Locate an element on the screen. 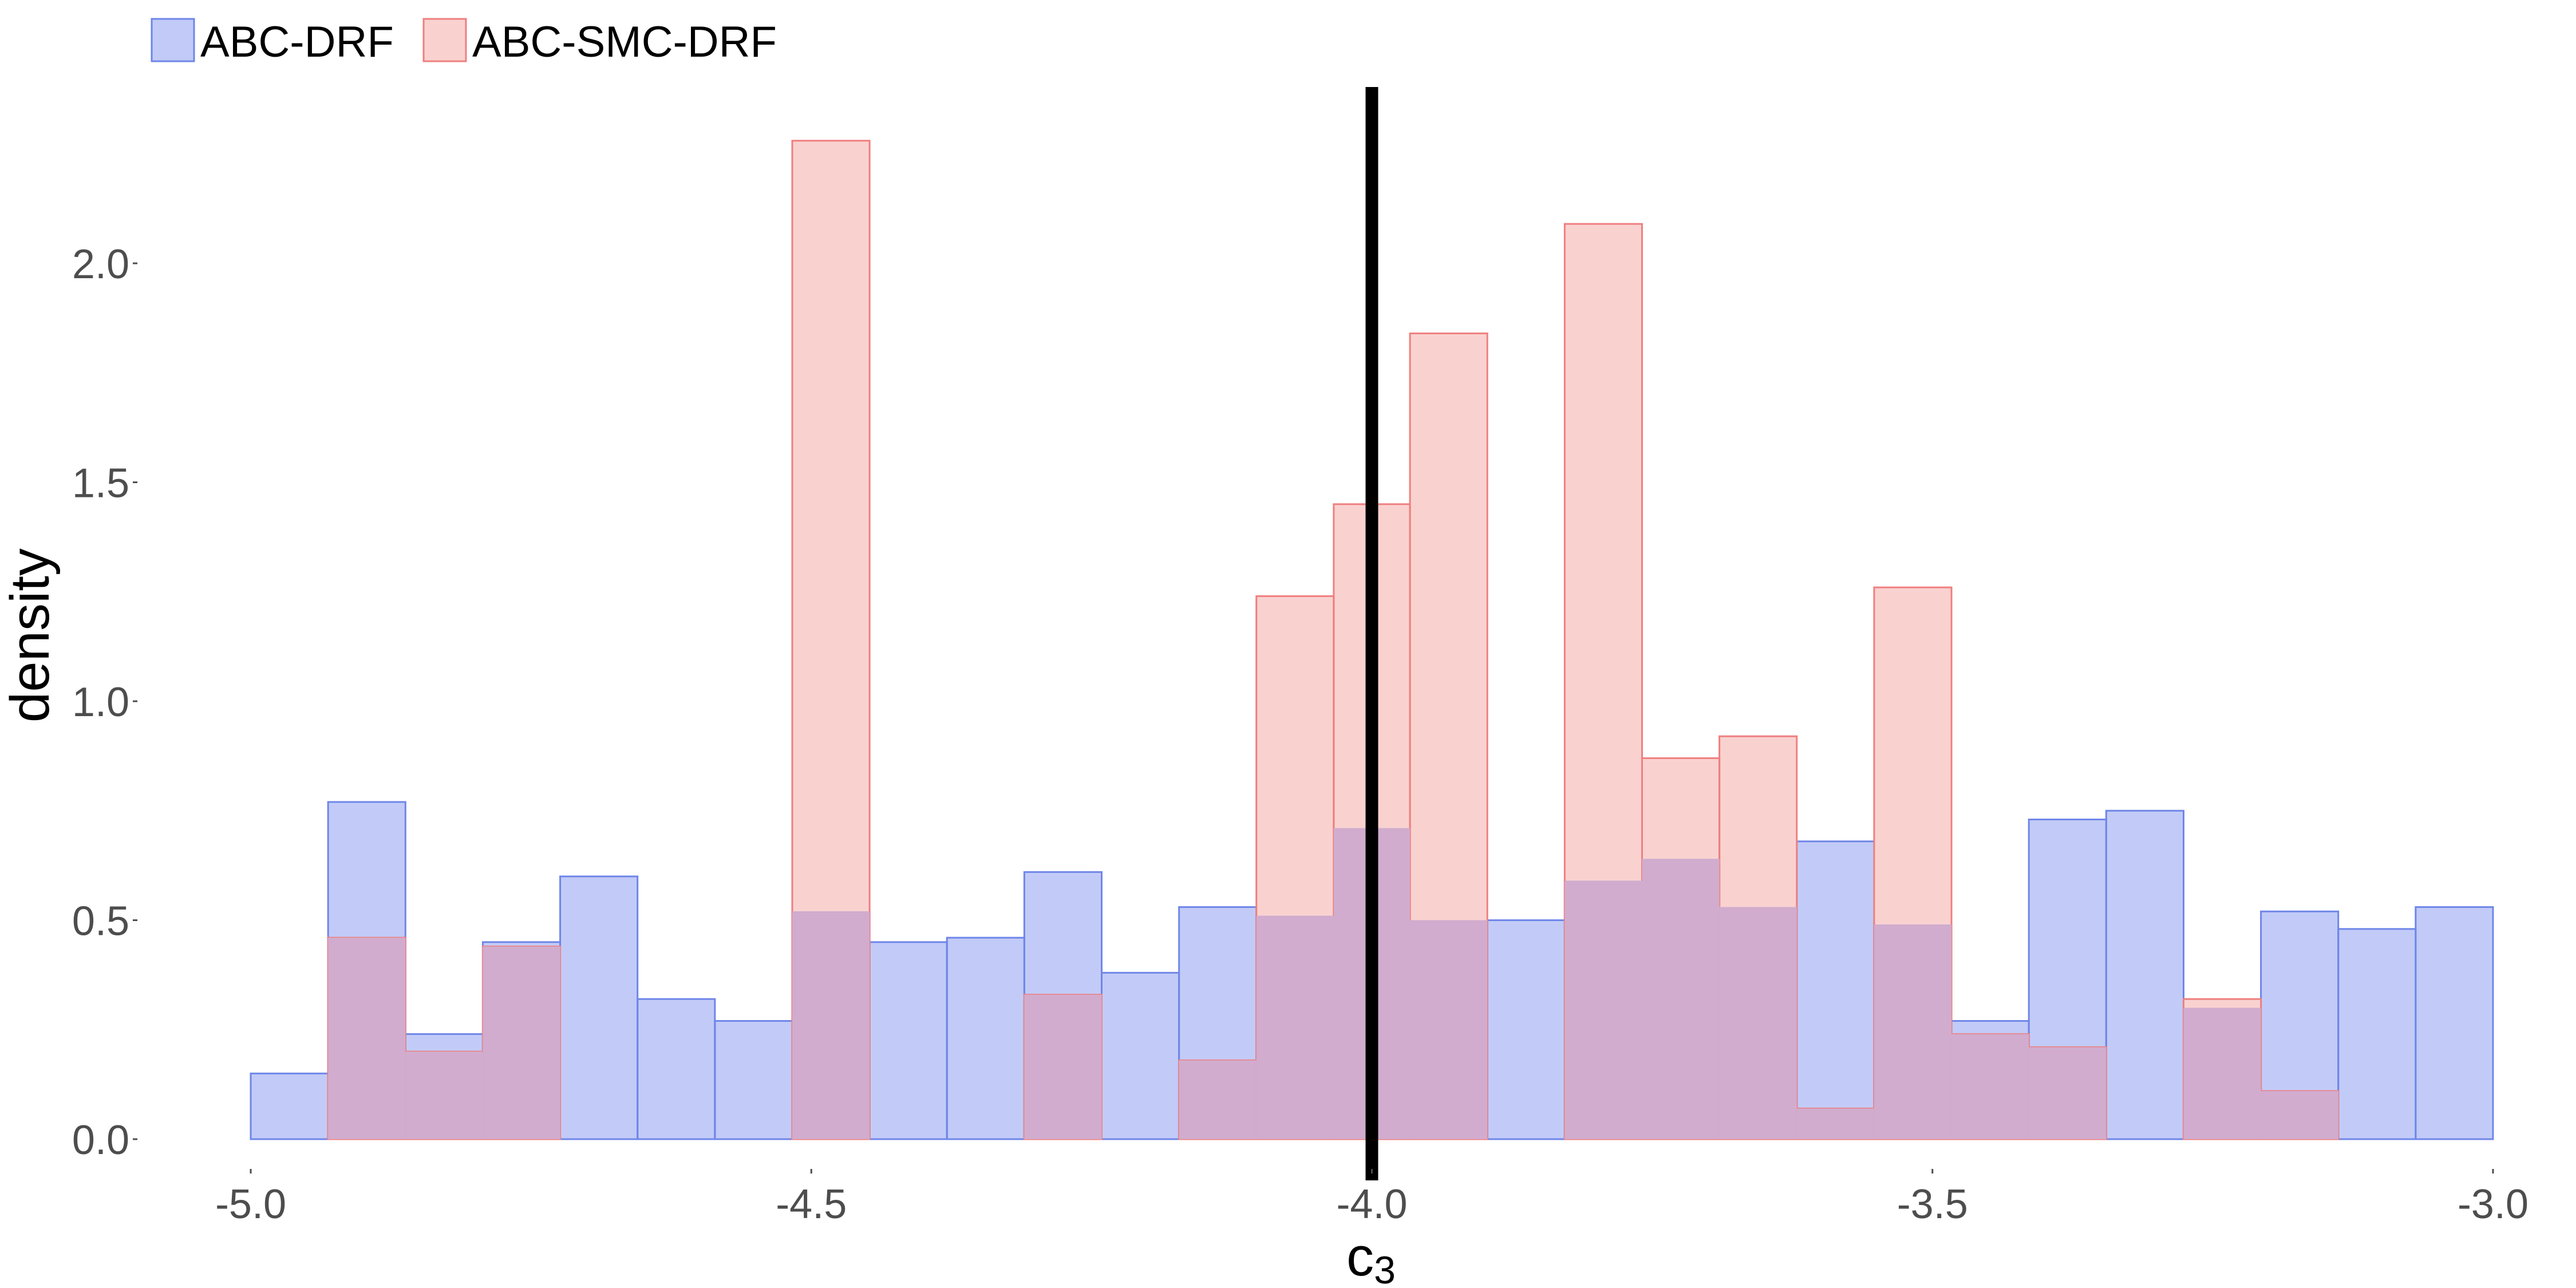 The height and width of the screenshot is (1288, 2576). x-axis: -5.0 -4.5 -4.0 -3.5 -3.0 is located at coordinates (1371, 1198).